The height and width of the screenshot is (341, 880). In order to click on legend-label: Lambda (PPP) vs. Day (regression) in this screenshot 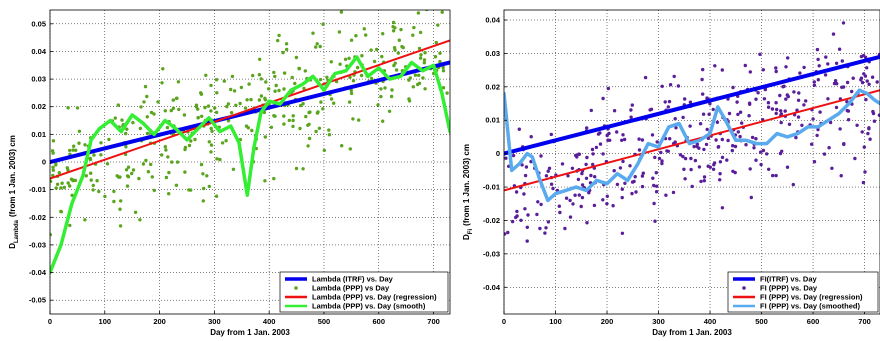, I will do `click(374, 297)`.